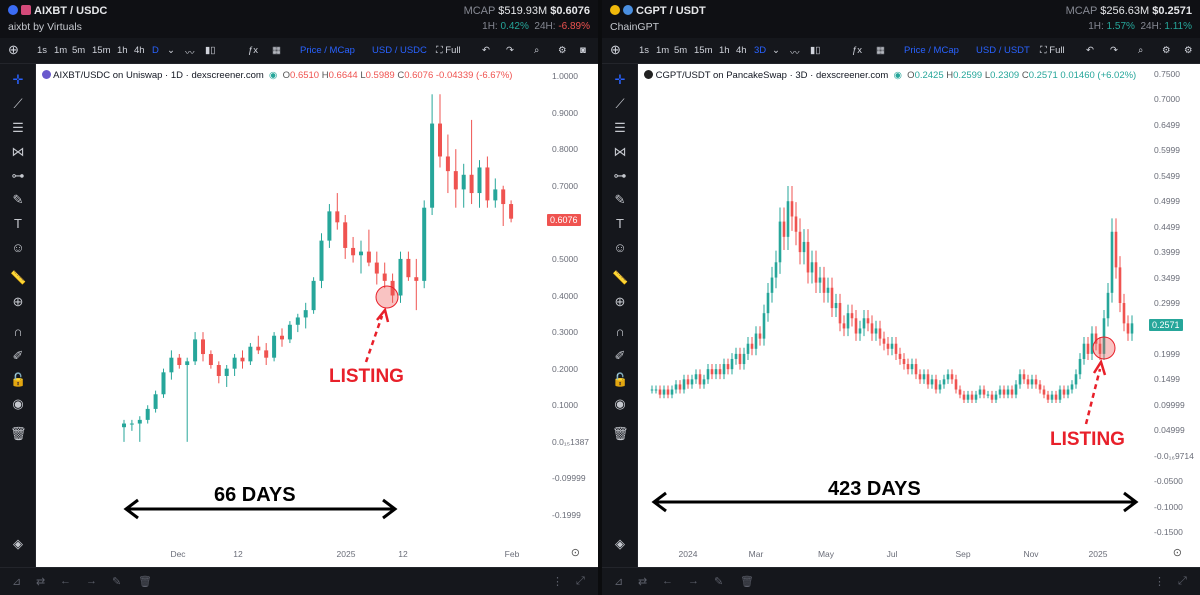  What do you see at coordinates (1003, 50) in the screenshot?
I see `currency-toggle: USD / USDT` at bounding box center [1003, 50].